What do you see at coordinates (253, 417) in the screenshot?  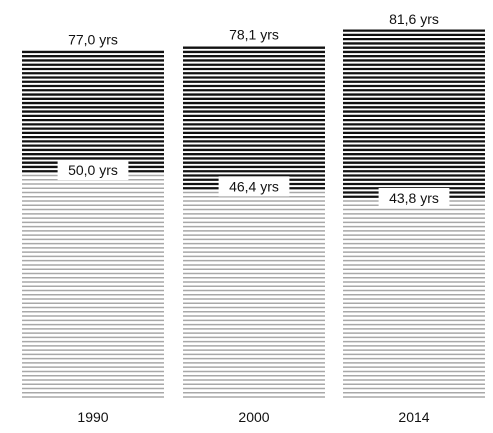 I see `category-label-2000: 2000` at bounding box center [253, 417].